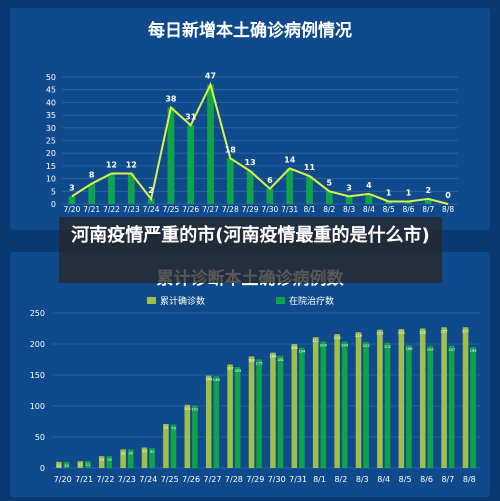 This screenshot has height=501, width=500. I want to click on chart1-data-label: 47, so click(210, 76).